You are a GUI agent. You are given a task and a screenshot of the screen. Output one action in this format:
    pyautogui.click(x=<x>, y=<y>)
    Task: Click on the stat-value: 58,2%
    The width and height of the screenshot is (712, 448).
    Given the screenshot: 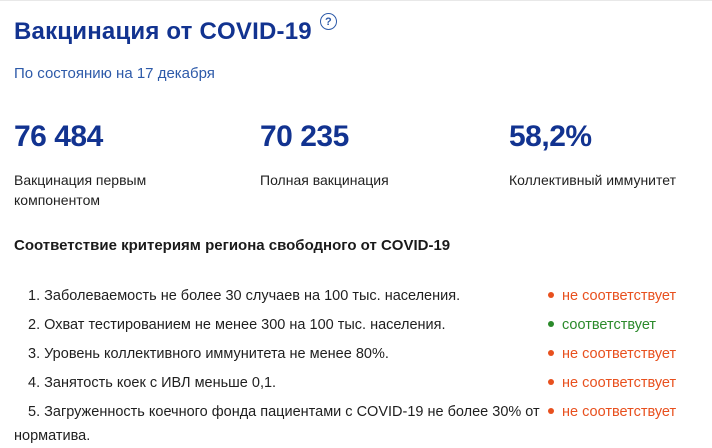 What is the action you would take?
    pyautogui.click(x=550, y=136)
    